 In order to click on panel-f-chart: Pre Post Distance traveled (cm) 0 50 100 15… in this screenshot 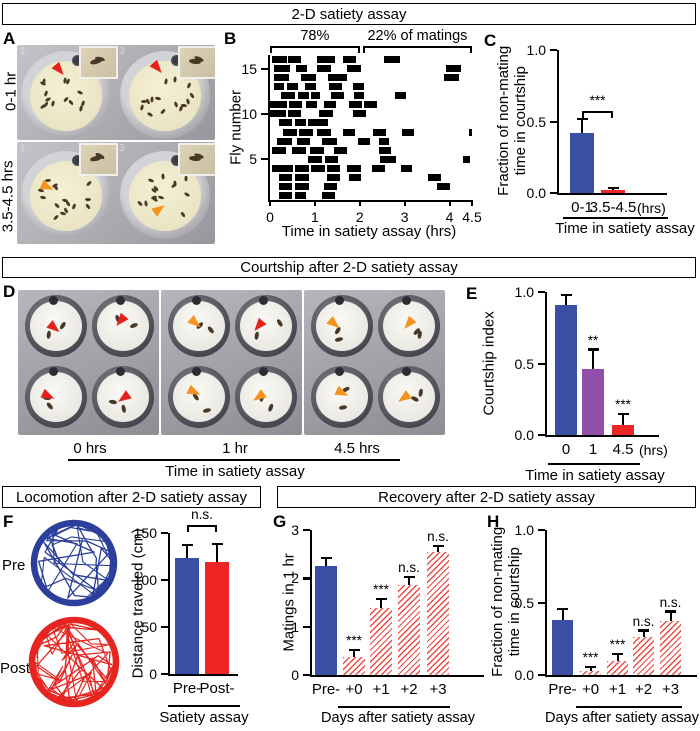, I will do `click(134, 619)`.